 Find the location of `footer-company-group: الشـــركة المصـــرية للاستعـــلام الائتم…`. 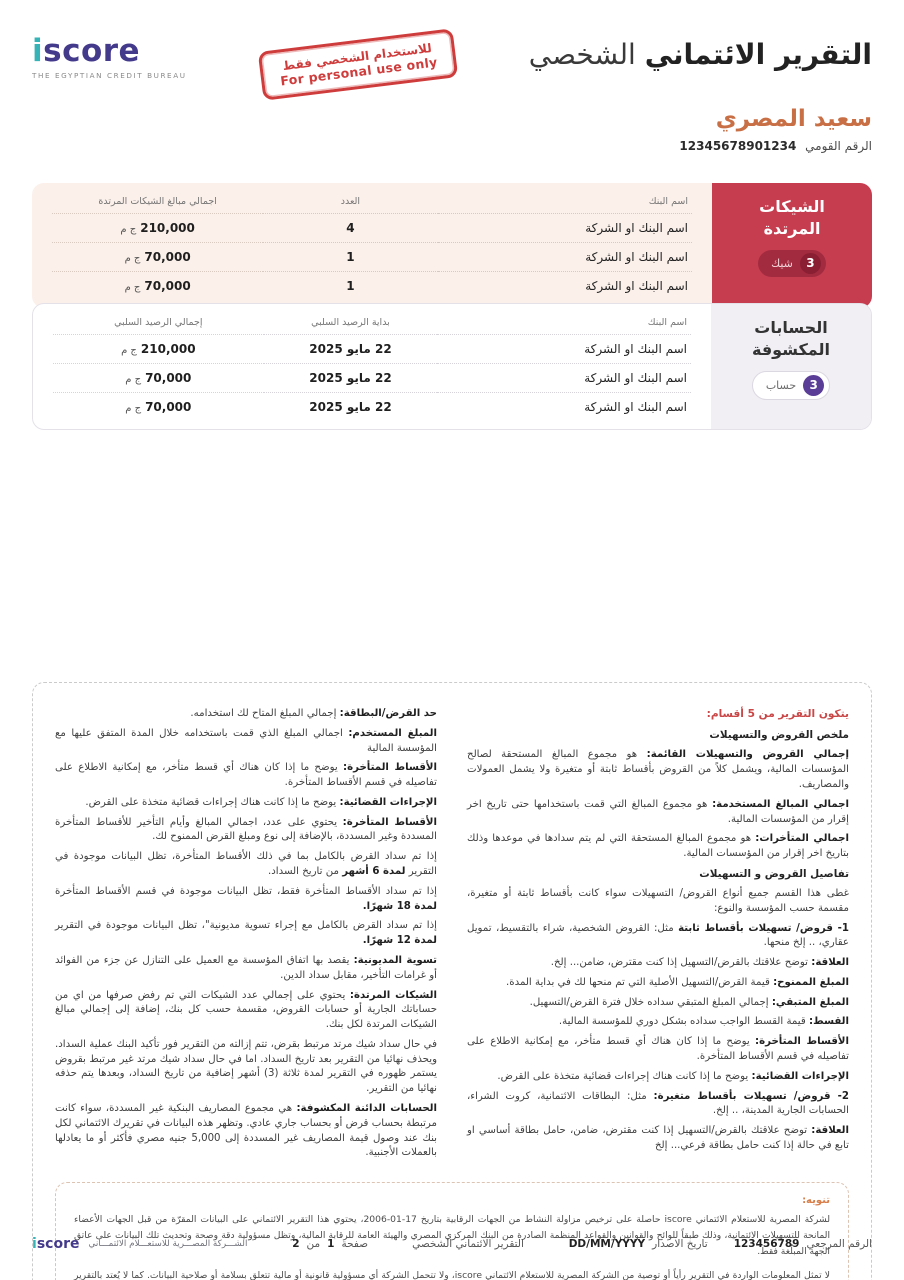

footer-company-group: الشـــركة المصـــرية للاستعـــلام الائتم… is located at coordinates (139, 1244).